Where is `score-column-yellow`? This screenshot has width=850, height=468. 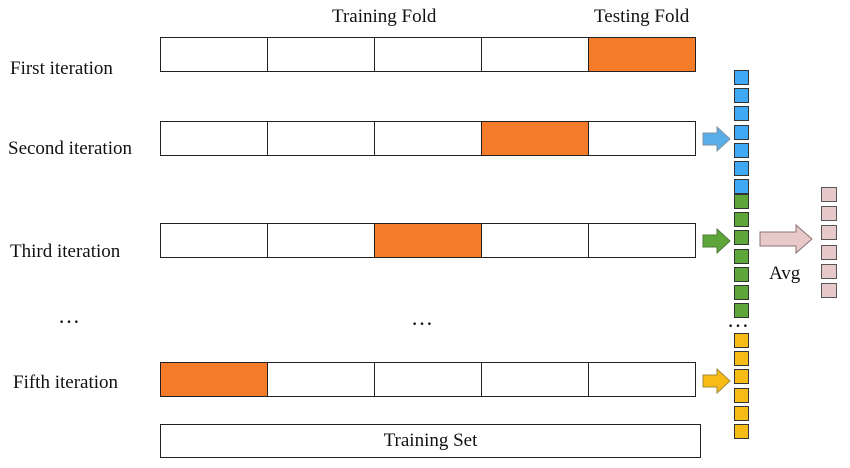
score-column-yellow is located at coordinates (742, 387).